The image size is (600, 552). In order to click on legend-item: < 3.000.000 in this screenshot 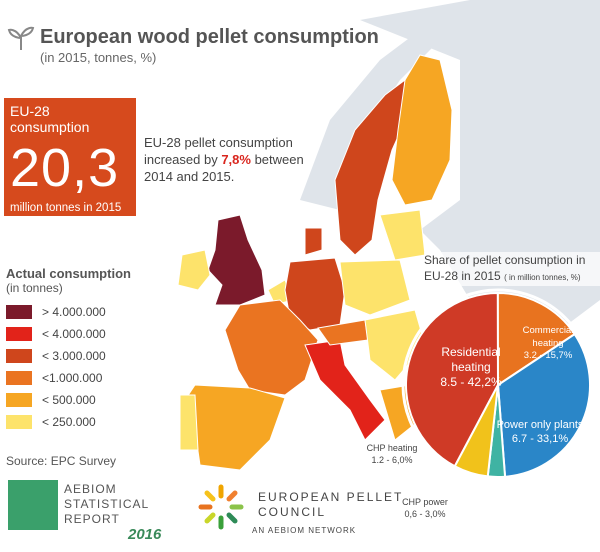, I will do `click(70, 356)`.